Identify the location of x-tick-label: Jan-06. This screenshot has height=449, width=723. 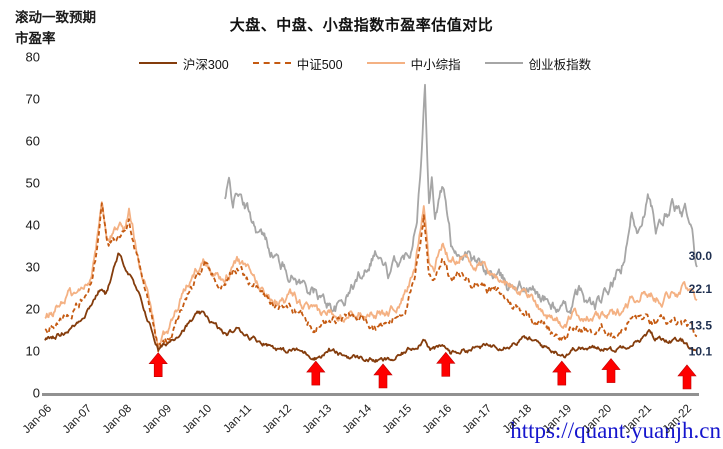
(37, 419).